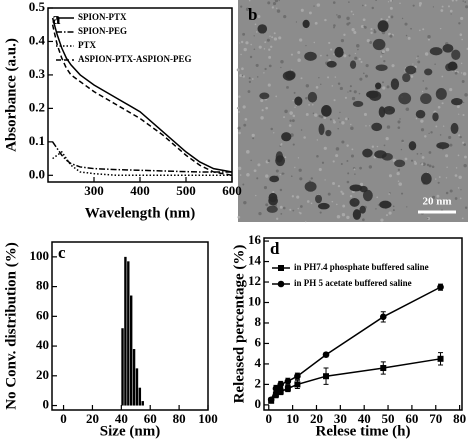 The width and height of the screenshot is (468, 442). I want to click on x-tick-label: 60, so click(411, 418).